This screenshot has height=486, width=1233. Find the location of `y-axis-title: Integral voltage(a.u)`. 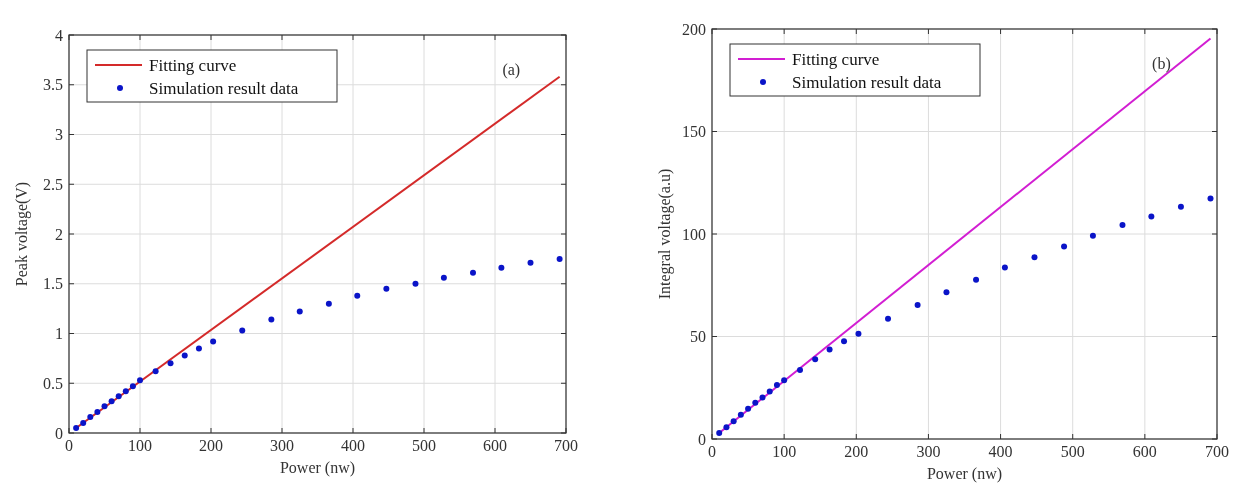

y-axis-title: Integral voltage(a.u) is located at coordinates (665, 234).